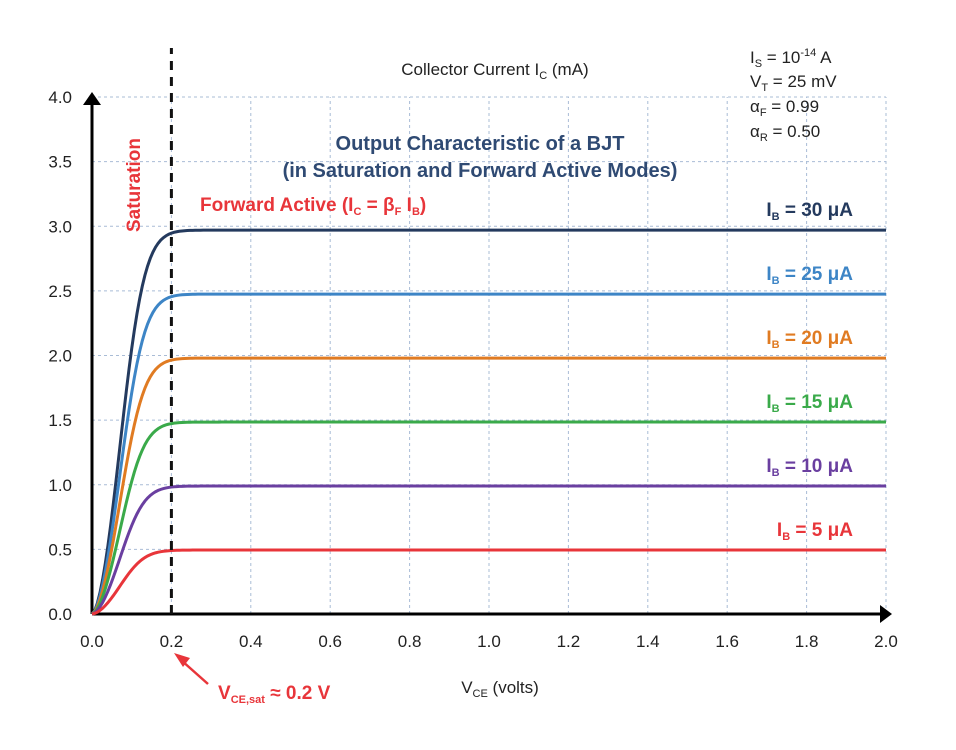 The image size is (956, 750). What do you see at coordinates (313, 206) in the screenshot?
I see `forward-active-label: Forward Active (IC = βF IB)` at bounding box center [313, 206].